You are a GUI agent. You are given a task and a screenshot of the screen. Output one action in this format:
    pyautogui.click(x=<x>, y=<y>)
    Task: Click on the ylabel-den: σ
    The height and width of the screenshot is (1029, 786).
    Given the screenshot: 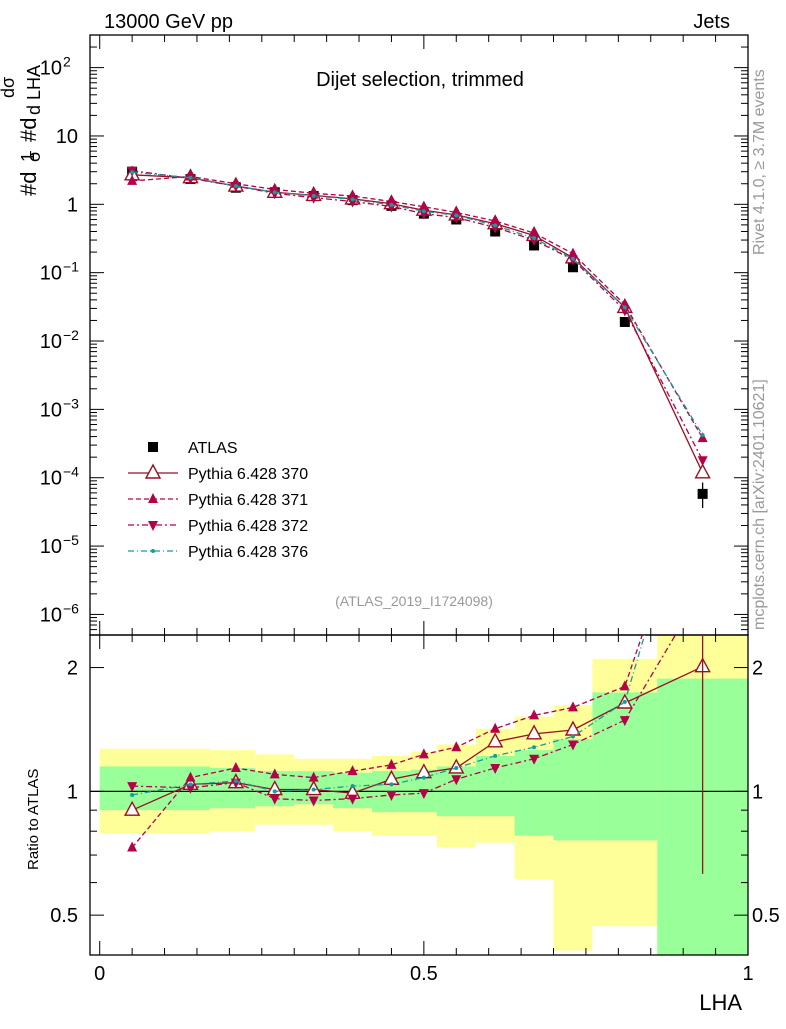 What is the action you would take?
    pyautogui.click(x=34, y=156)
    